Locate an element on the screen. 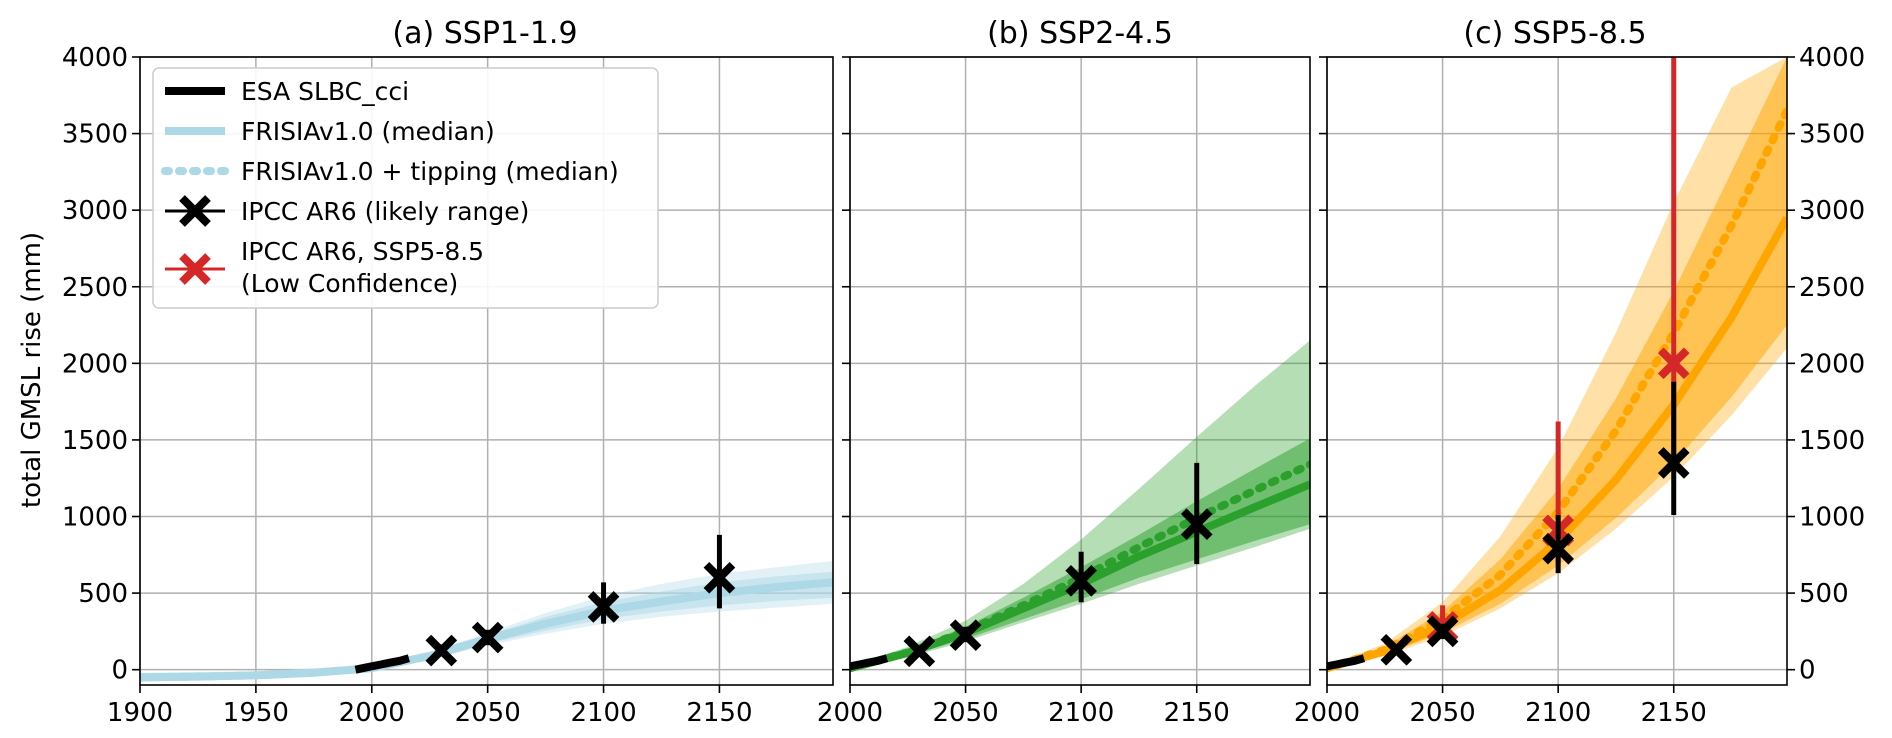 This screenshot has height=738, width=1892. uncertainty-band-outer is located at coordinates (486, 621).